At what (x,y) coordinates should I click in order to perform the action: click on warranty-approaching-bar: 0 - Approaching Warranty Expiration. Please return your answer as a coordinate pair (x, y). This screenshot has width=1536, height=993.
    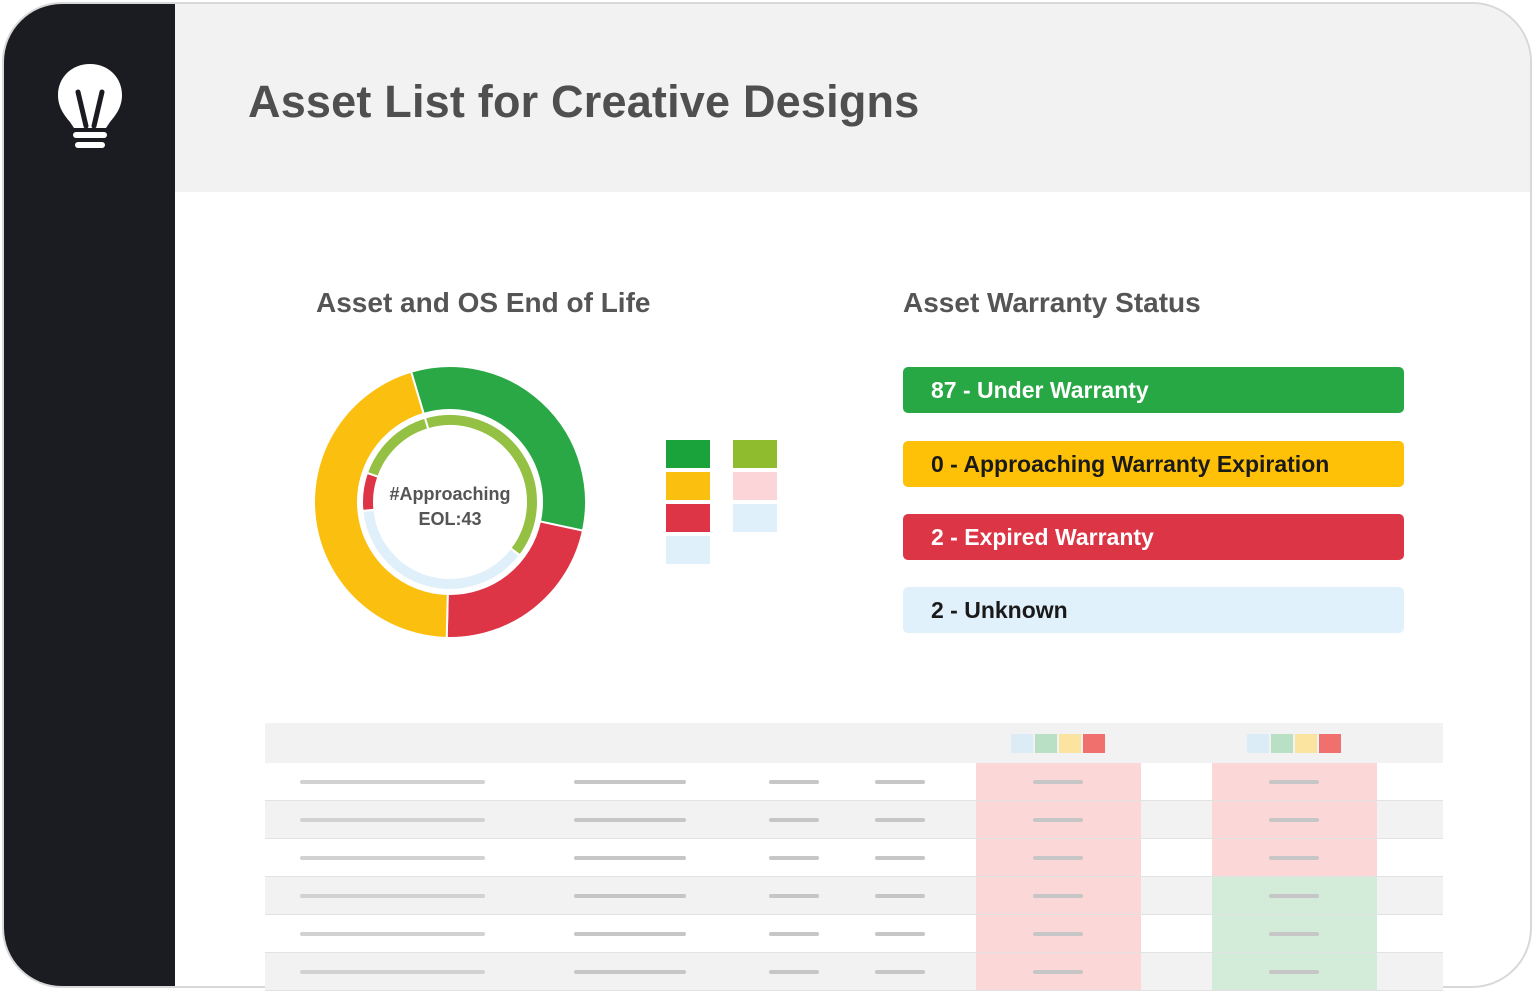
    Looking at the image, I should click on (1153, 464).